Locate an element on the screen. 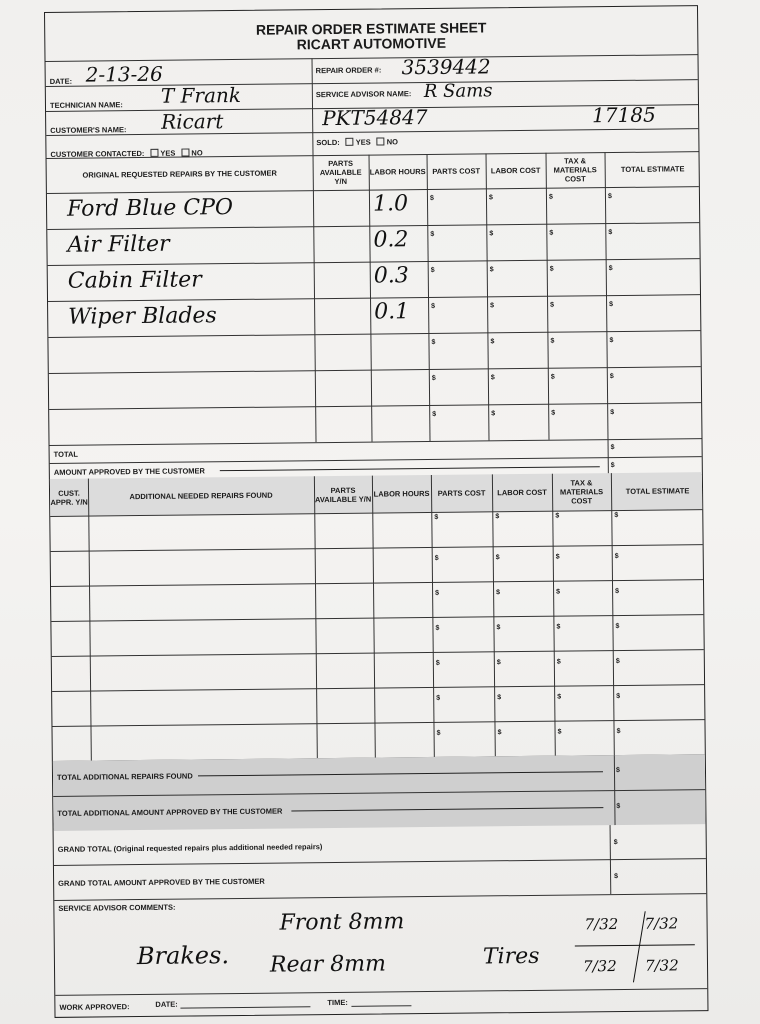  table2-header: LABOR COST is located at coordinates (522, 492).